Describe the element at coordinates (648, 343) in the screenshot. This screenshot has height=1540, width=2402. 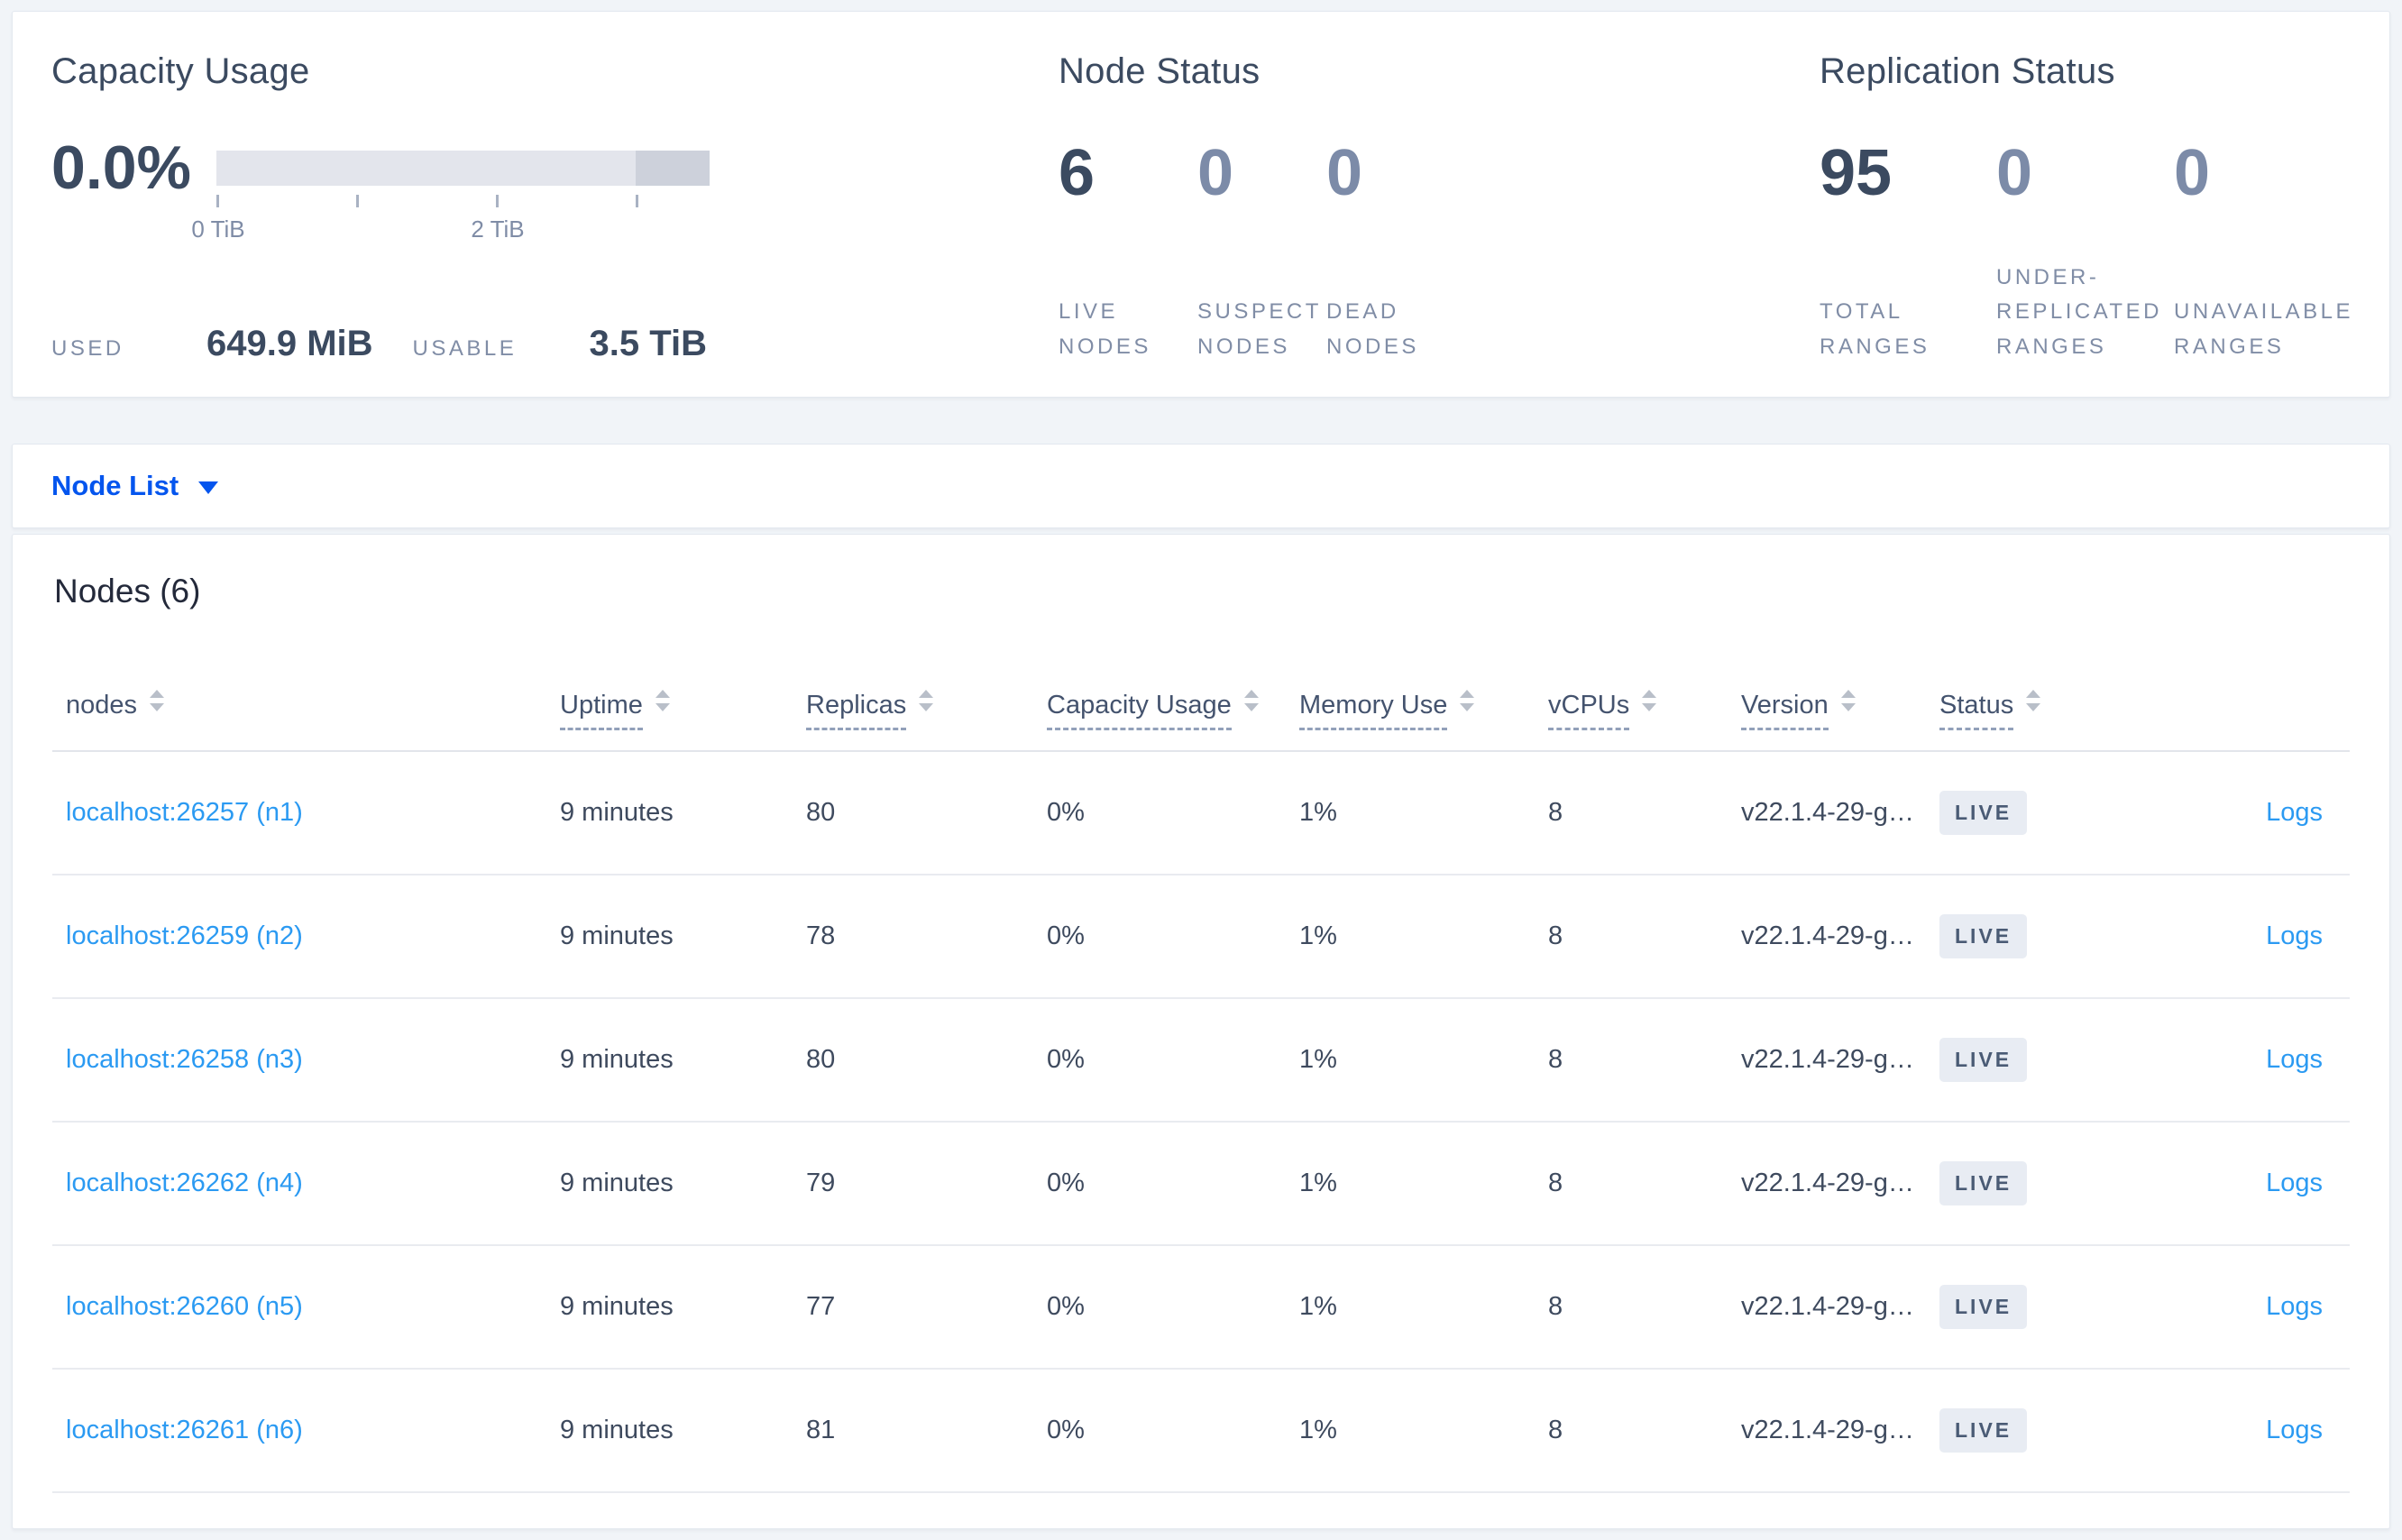
I see `usable-value: 3.5 TiB` at that location.